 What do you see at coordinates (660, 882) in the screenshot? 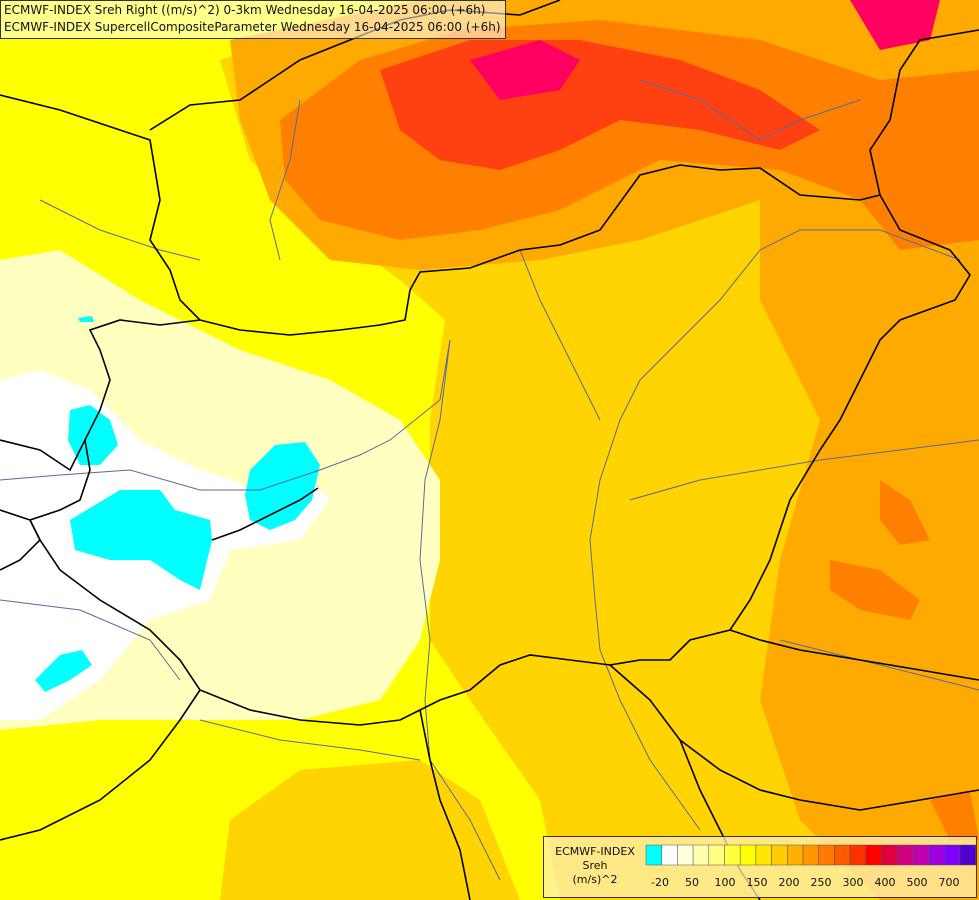
I see `legend-tick-label: -20` at bounding box center [660, 882].